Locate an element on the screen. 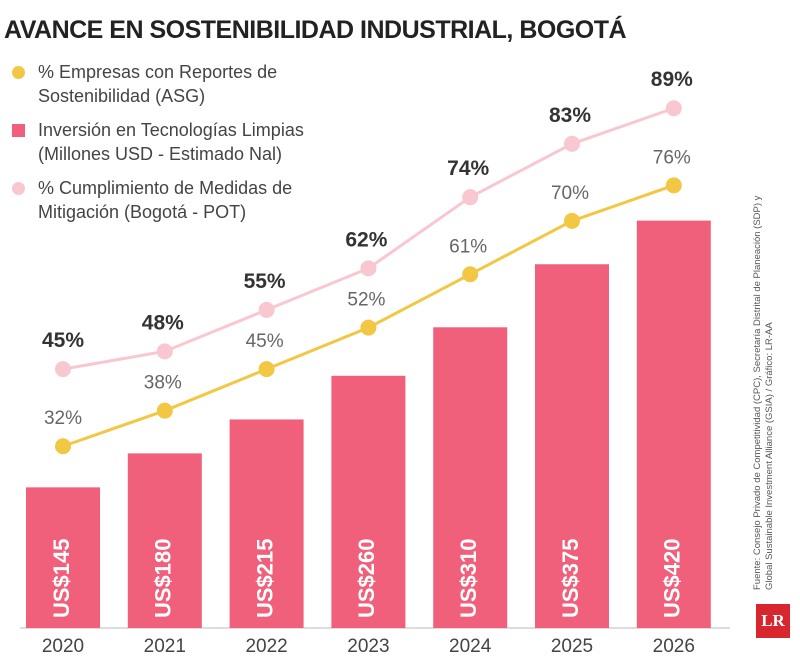  x-tick-label: 2023 is located at coordinates (368, 646).